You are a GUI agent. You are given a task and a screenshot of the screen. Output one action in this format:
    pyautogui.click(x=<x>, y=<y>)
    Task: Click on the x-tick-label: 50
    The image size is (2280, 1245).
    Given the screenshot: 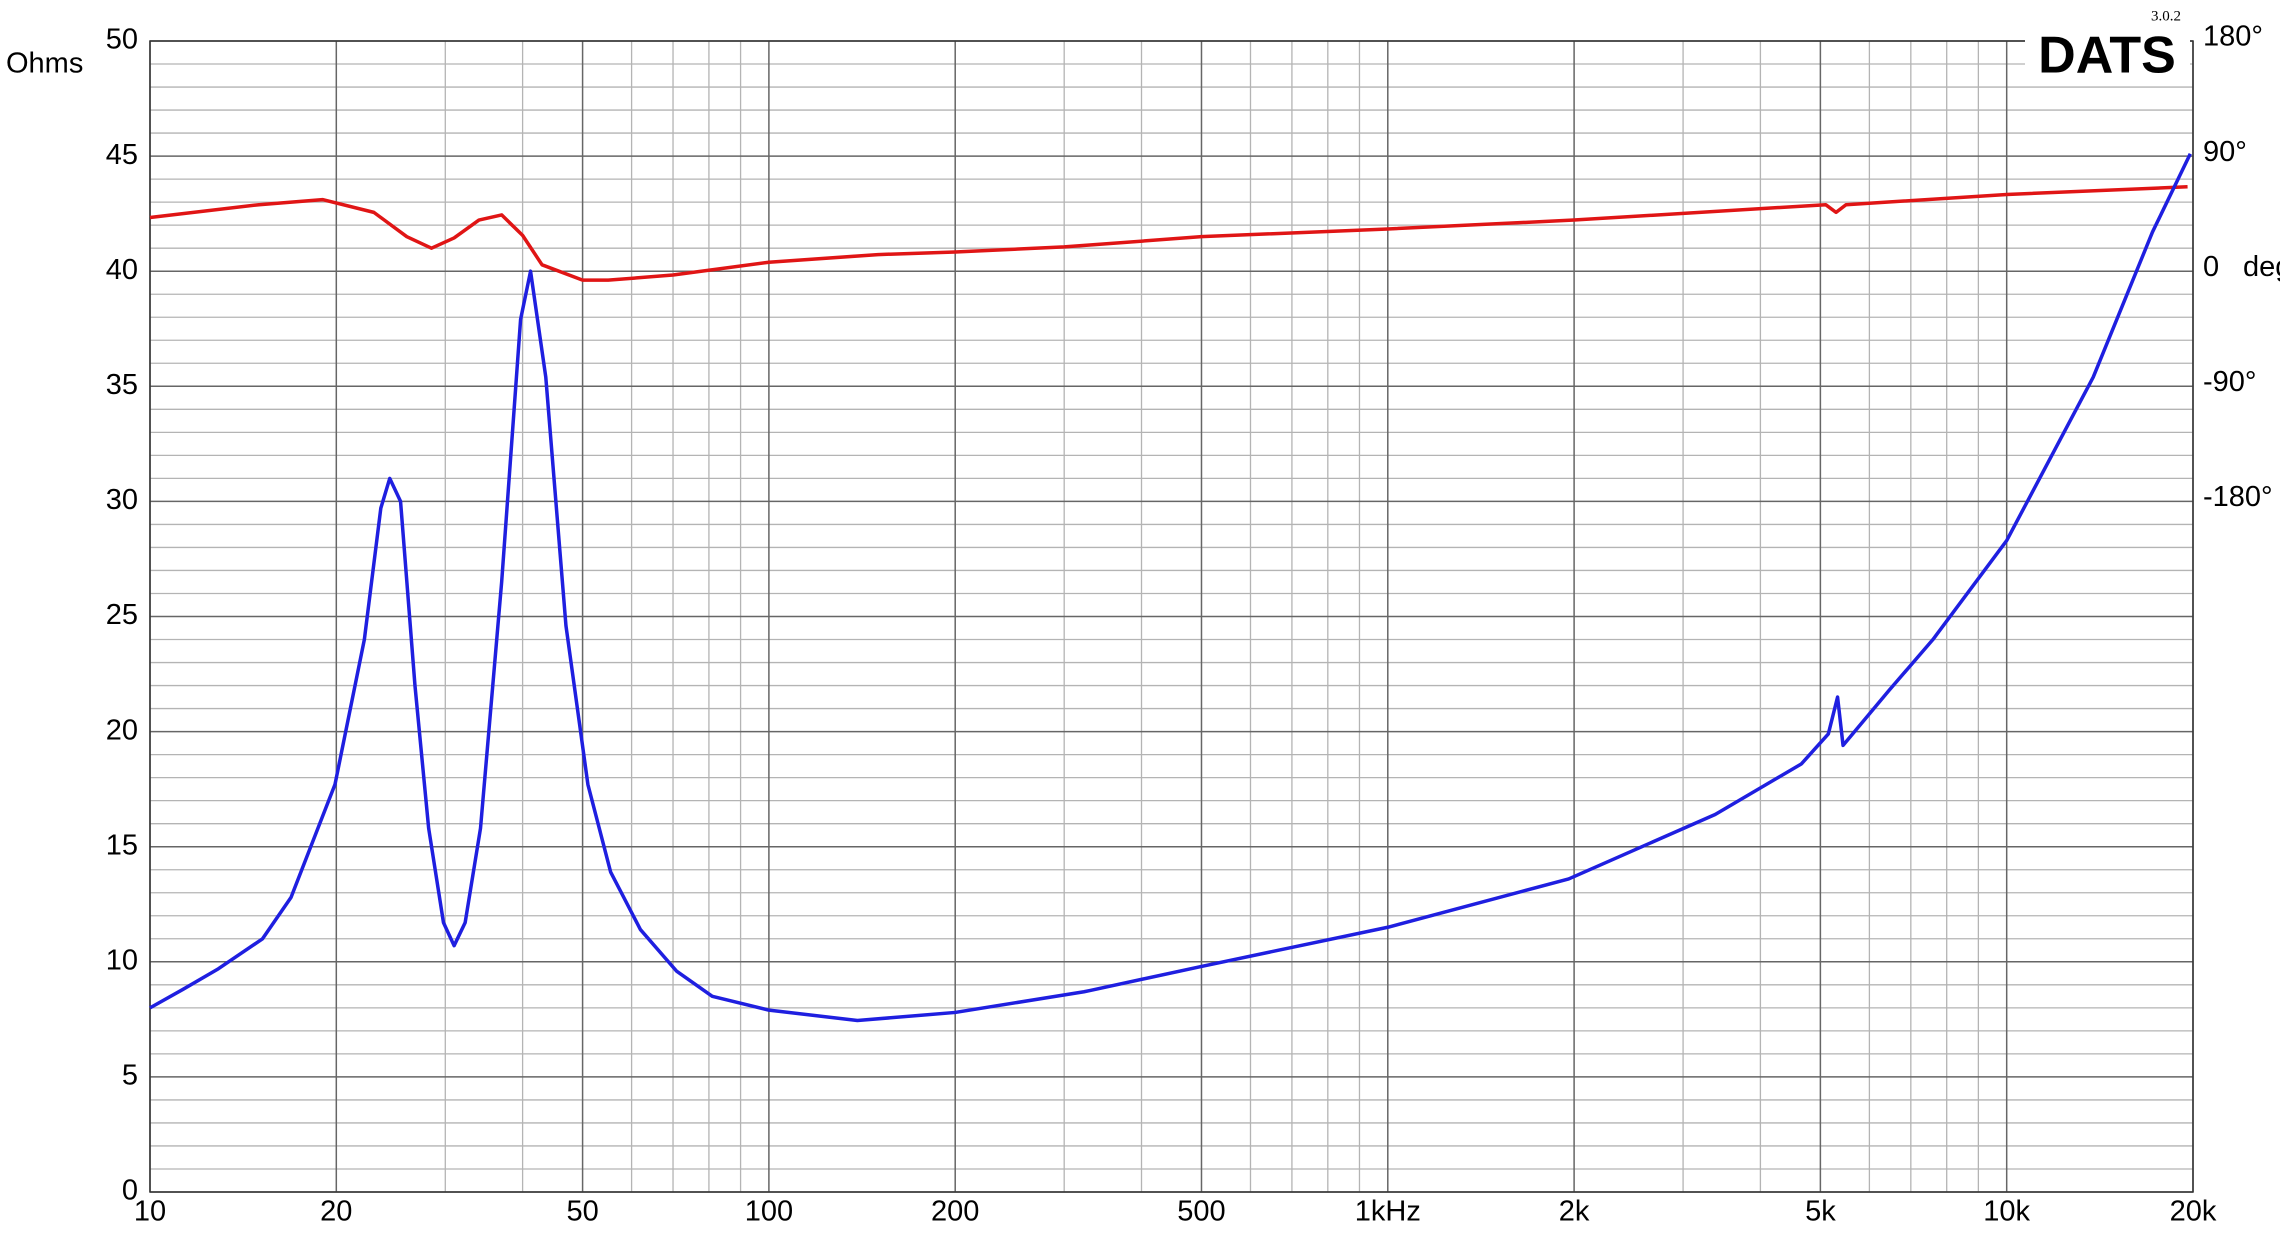 What is the action you would take?
    pyautogui.click(x=582, y=1212)
    